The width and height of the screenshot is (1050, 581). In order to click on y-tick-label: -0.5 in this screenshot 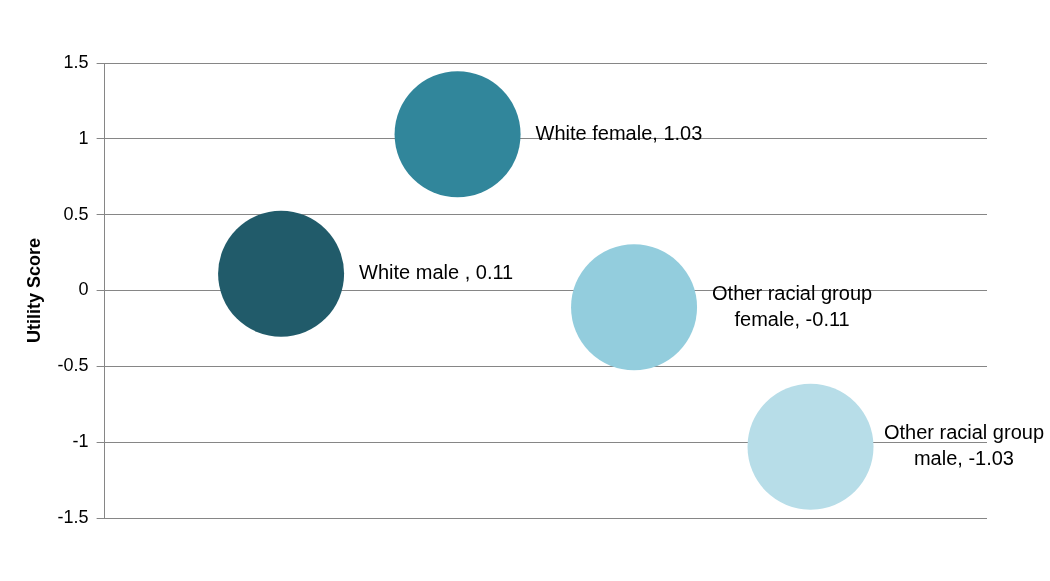, I will do `click(73, 365)`.